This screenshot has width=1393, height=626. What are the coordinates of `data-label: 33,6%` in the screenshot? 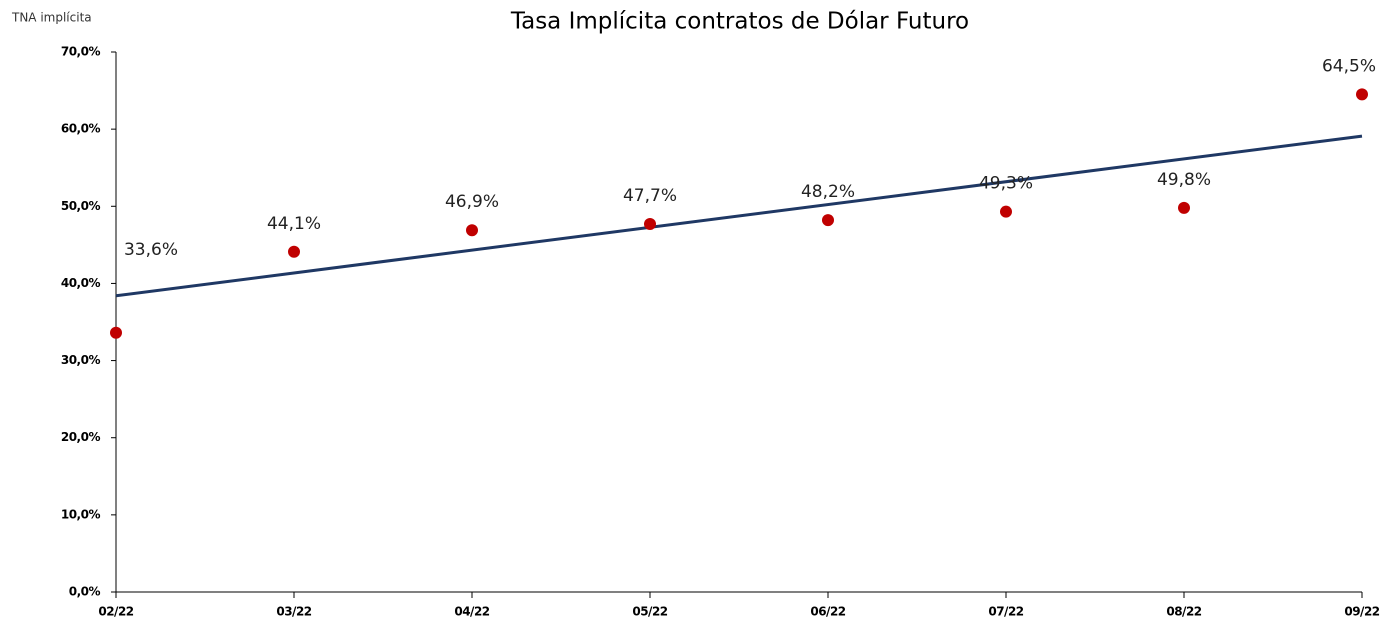 It's located at (151, 250).